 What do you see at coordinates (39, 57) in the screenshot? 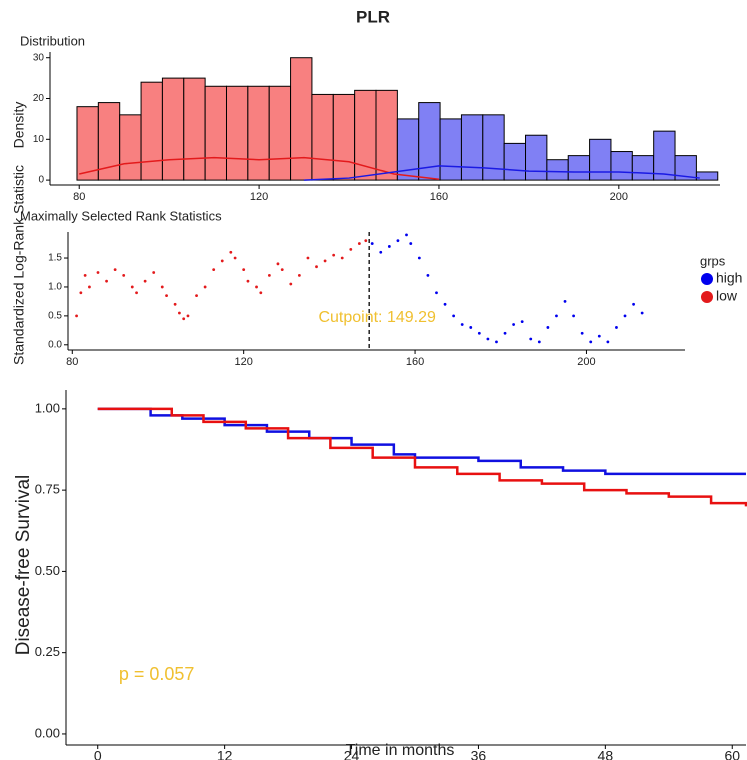
I see `y-tick-label: 30` at bounding box center [39, 57].